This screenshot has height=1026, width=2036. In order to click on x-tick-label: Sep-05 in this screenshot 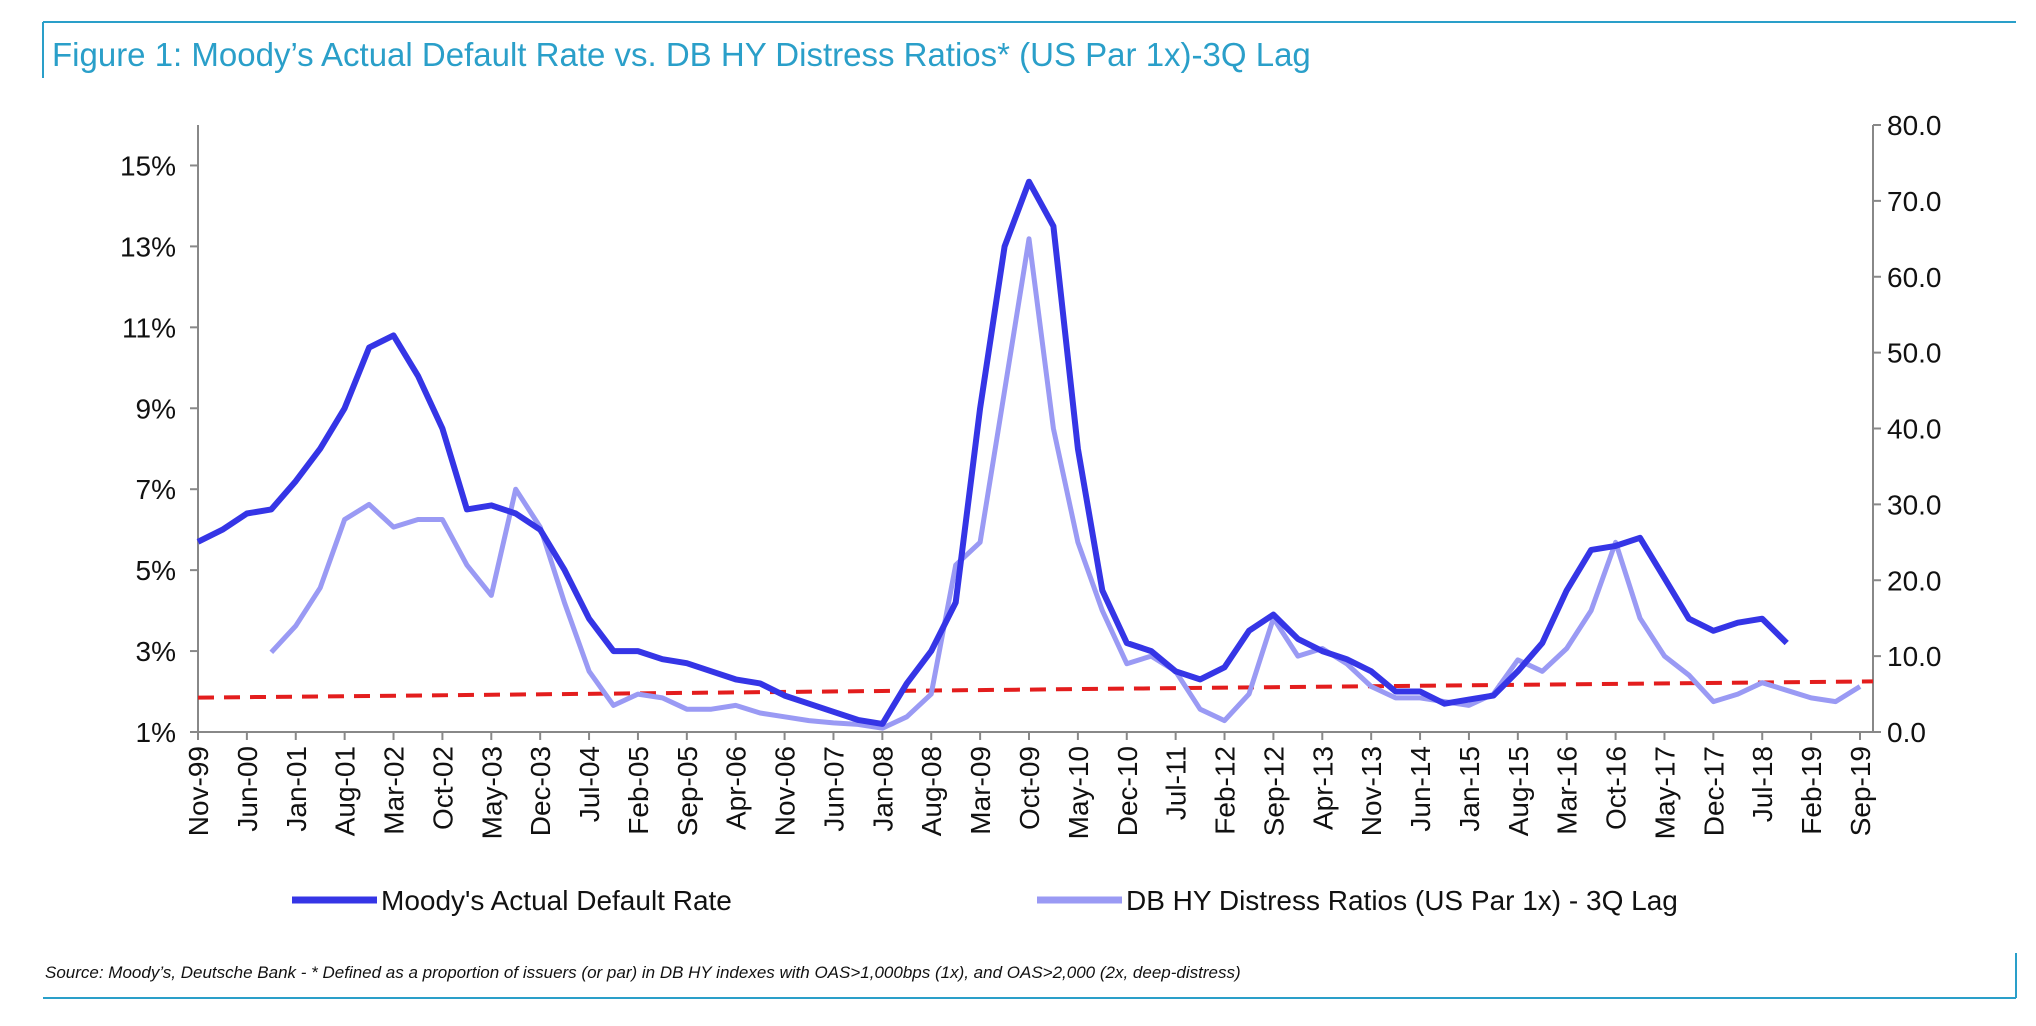, I will do `click(687, 791)`.